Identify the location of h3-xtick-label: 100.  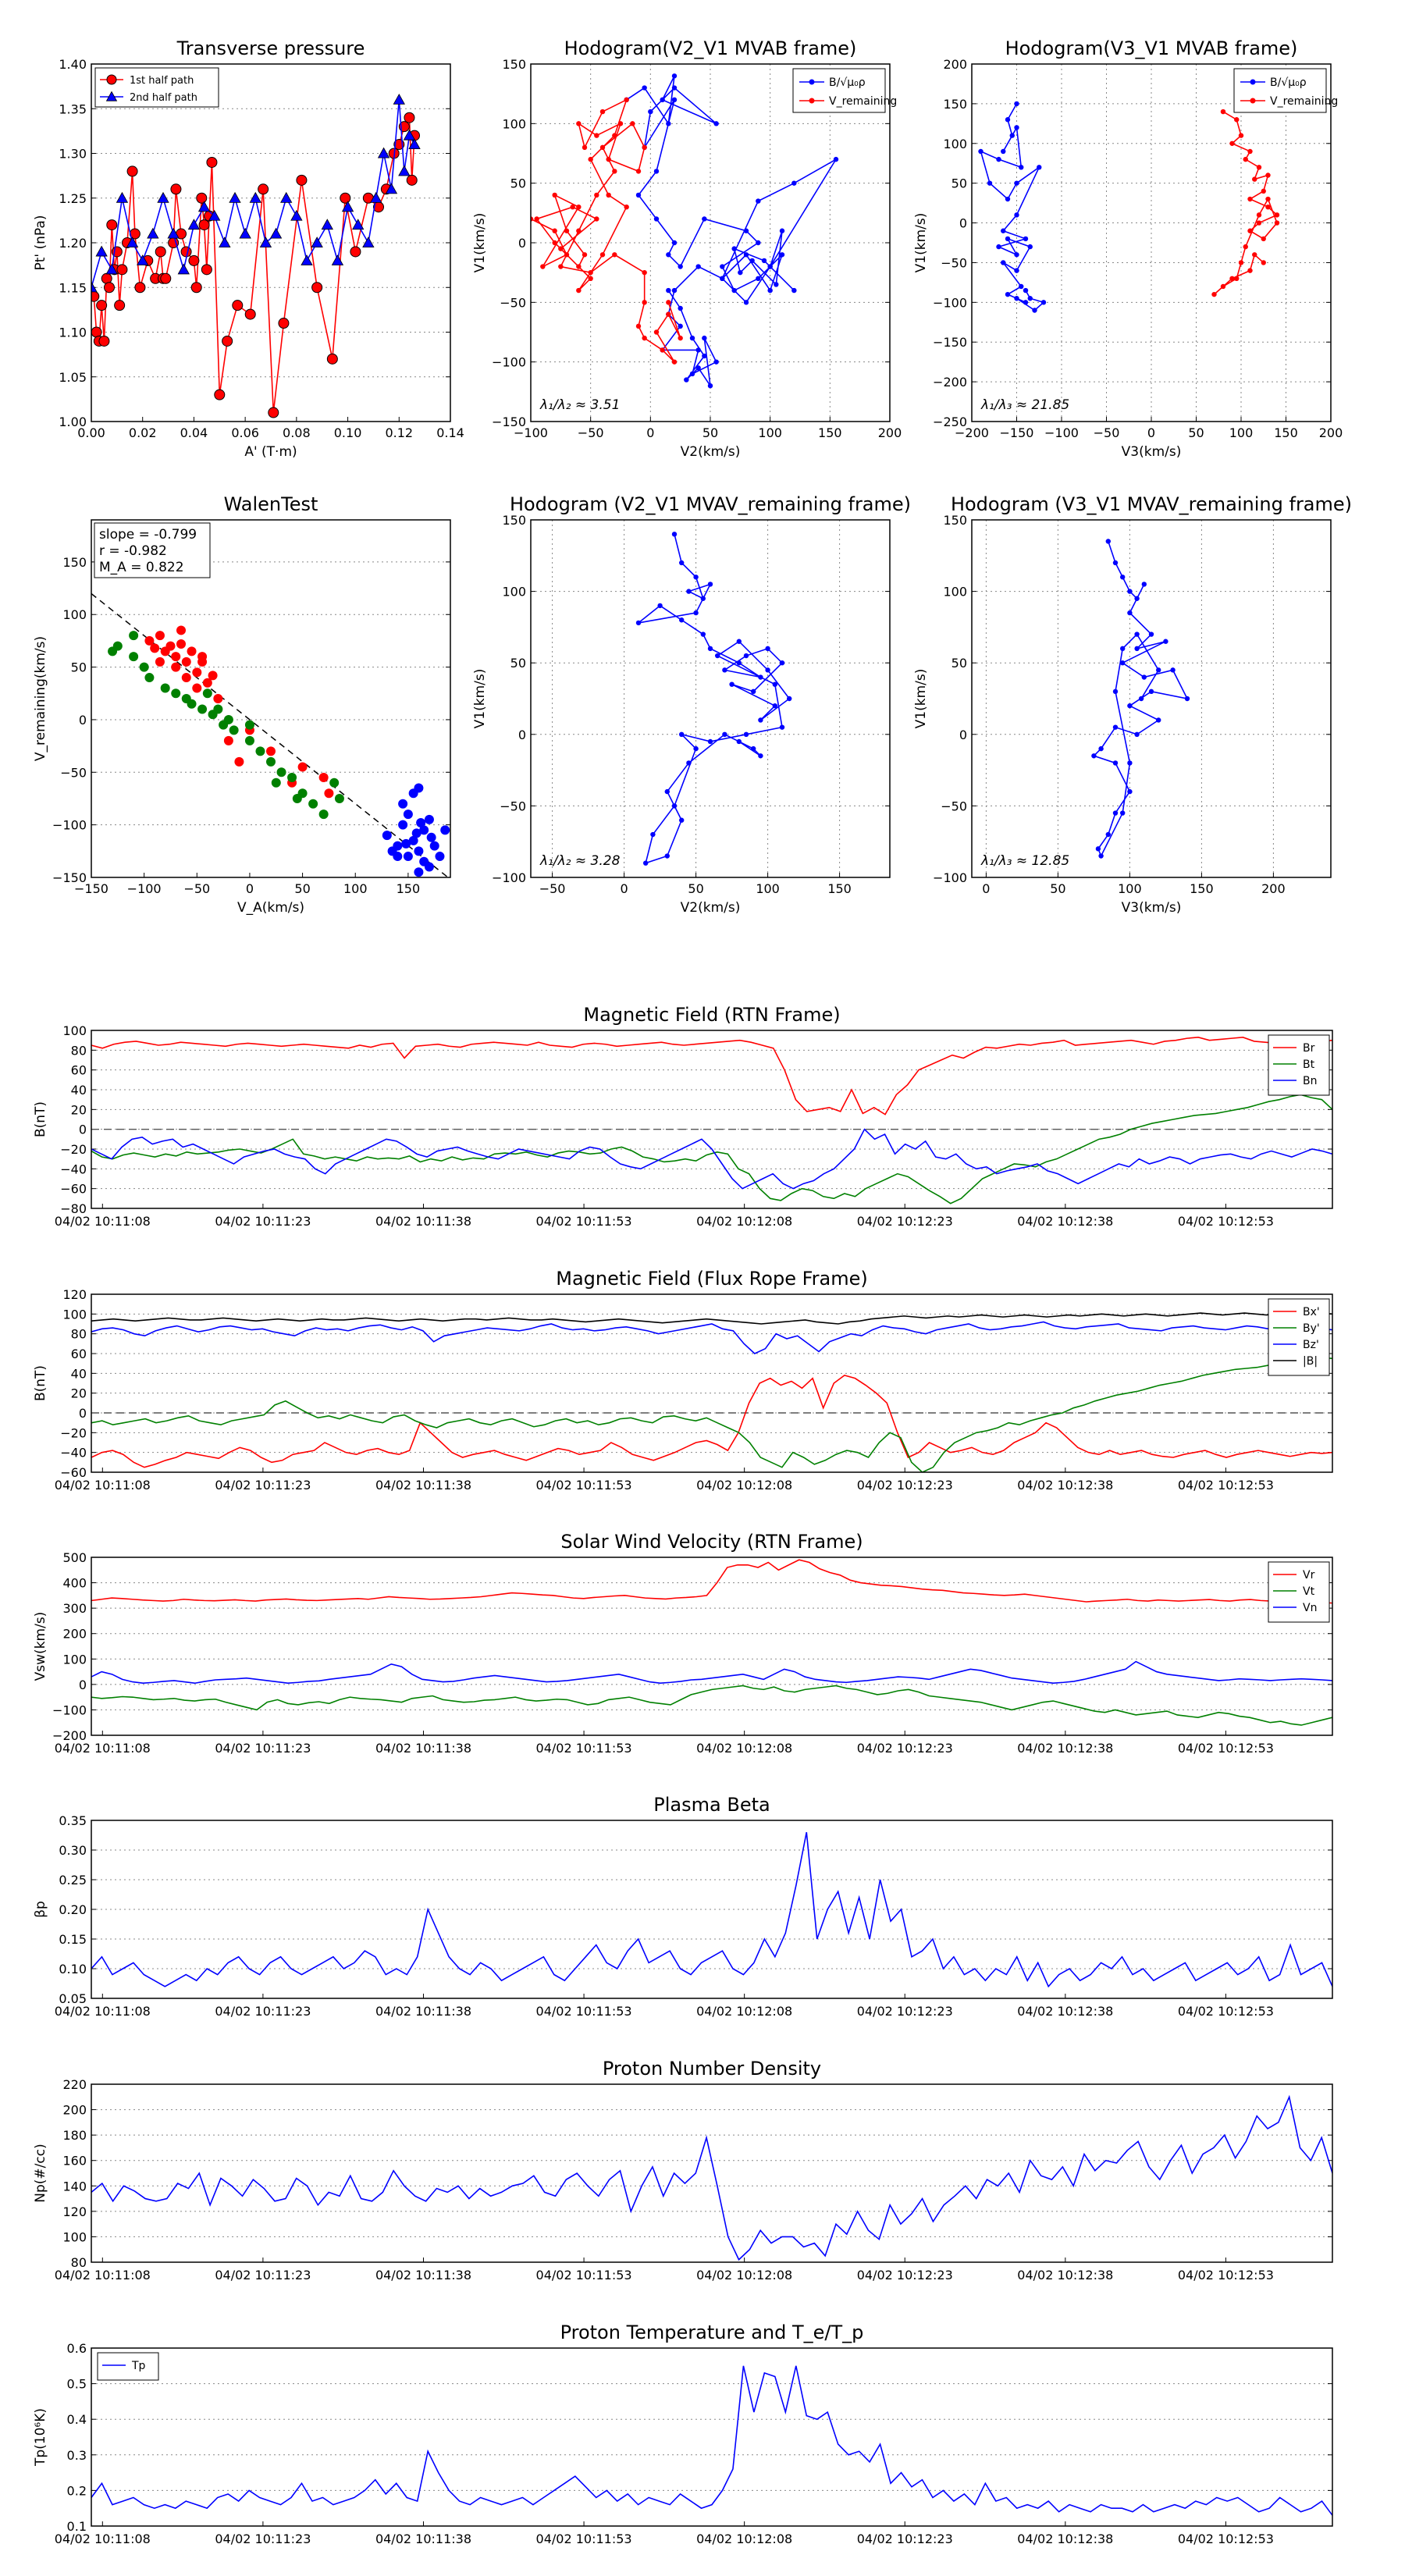
(768, 888).